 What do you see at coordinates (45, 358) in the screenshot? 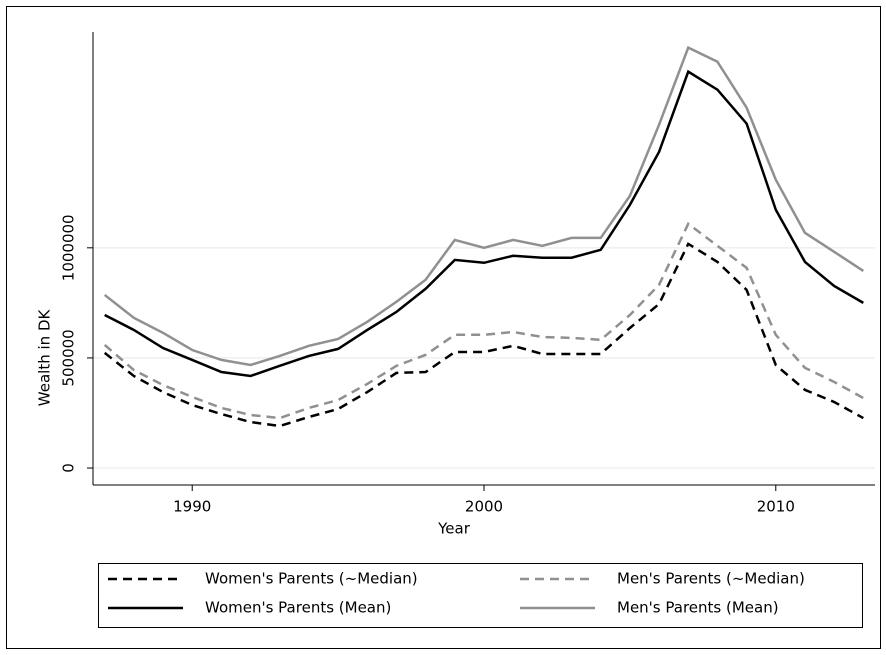
I see `y-axis-label: Wealth in DK` at bounding box center [45, 358].